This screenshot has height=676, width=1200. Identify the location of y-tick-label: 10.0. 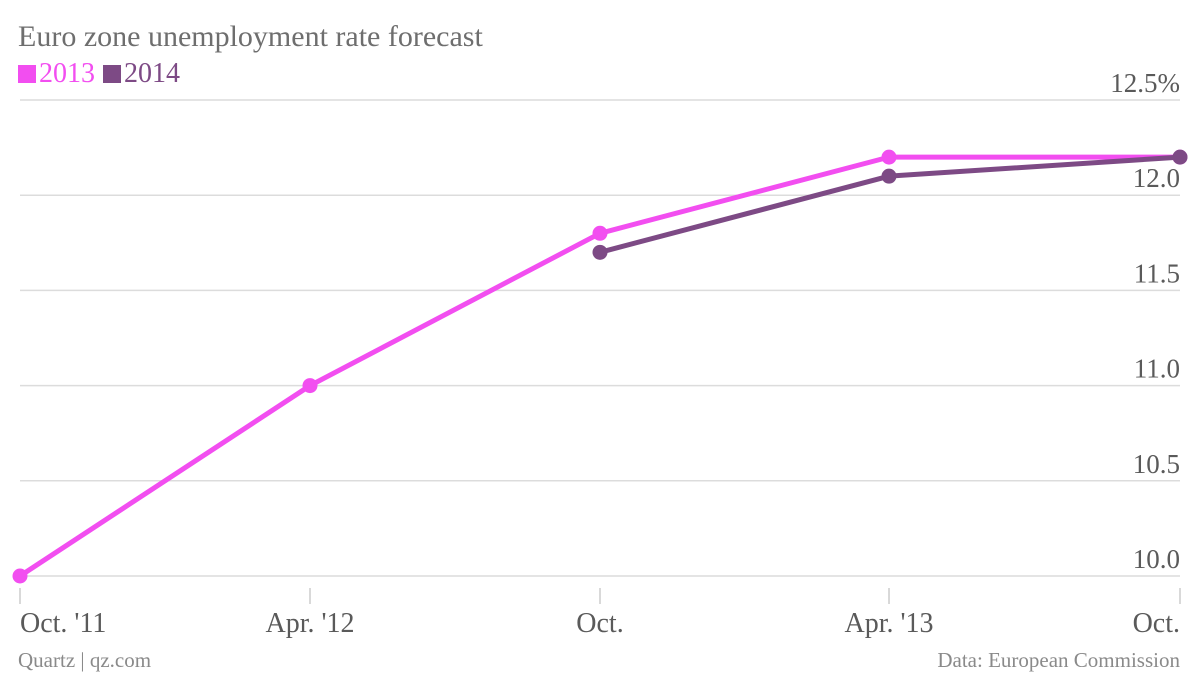
(1156, 559).